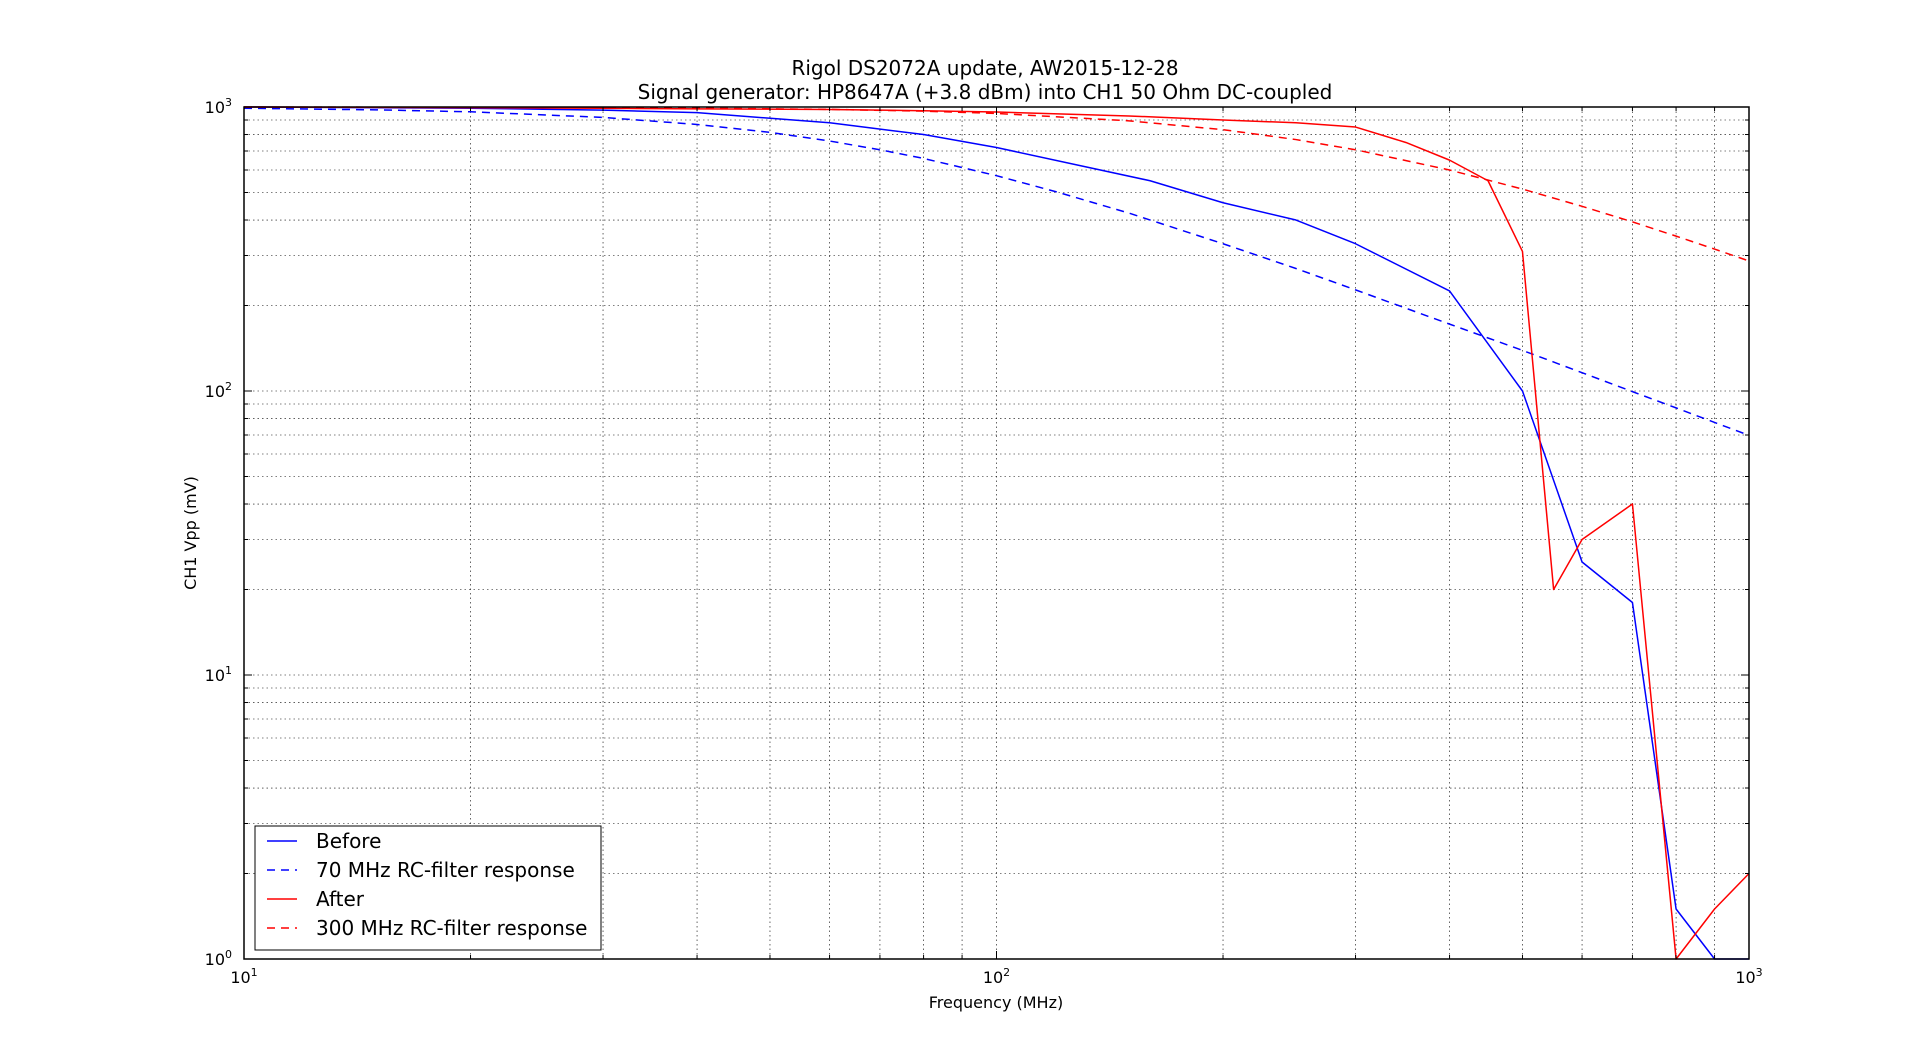 Image resolution: width=1918 pixels, height=1052 pixels. Describe the element at coordinates (340, 899) in the screenshot. I see `legend-label: After` at that location.